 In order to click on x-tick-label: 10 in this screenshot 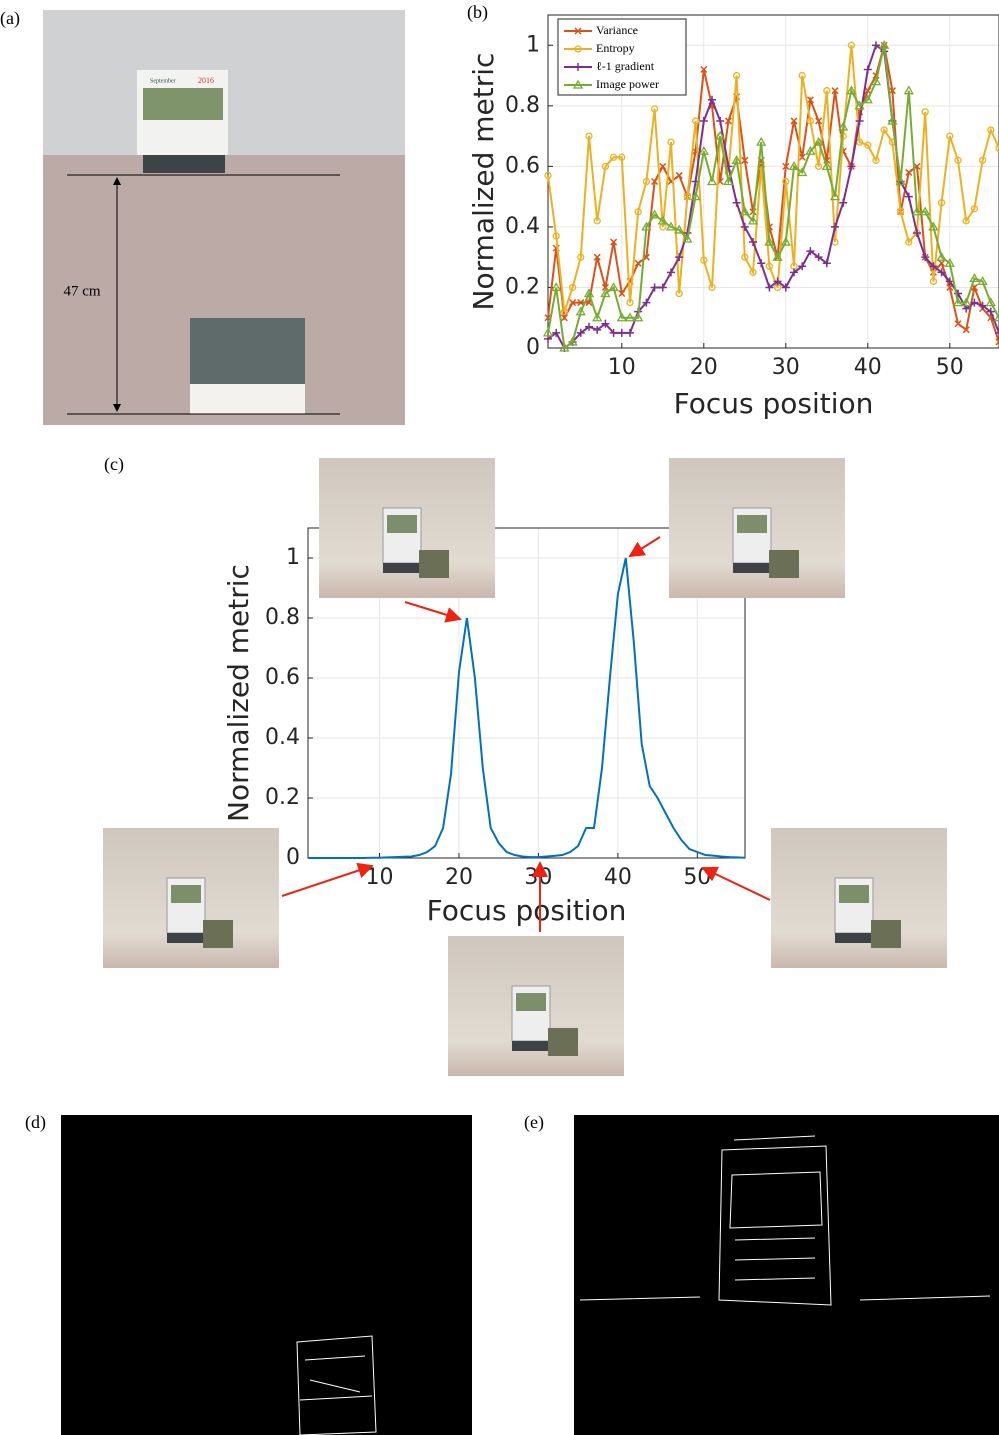, I will do `click(380, 877)`.